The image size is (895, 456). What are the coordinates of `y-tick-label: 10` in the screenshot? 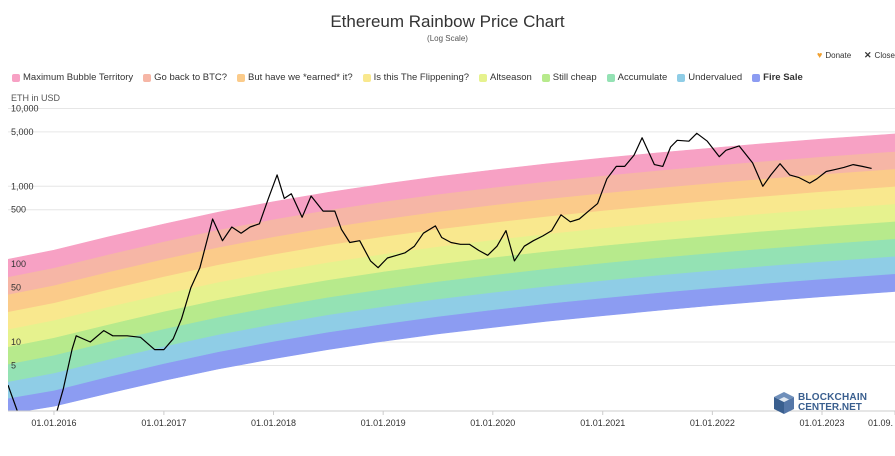 It's located at (16, 342).